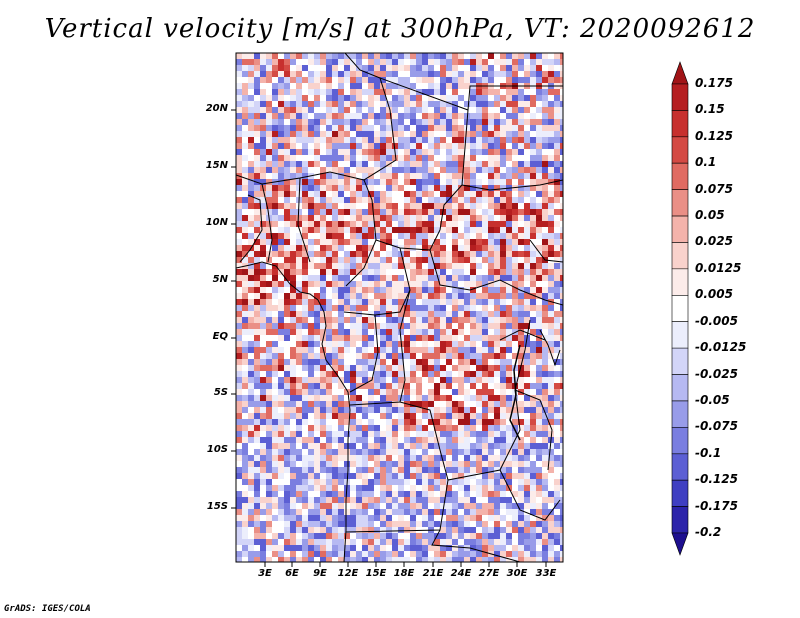 The width and height of the screenshot is (800, 618). Describe the element at coordinates (293, 411) in the screenshot. I see `coastline` at that location.